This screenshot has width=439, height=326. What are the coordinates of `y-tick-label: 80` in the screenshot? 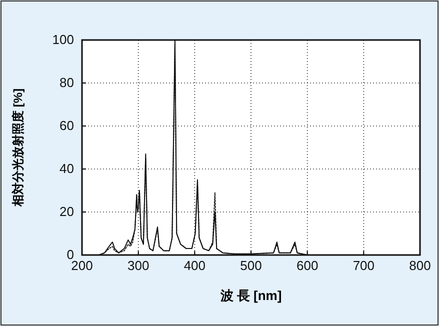 It's located at (67, 82).